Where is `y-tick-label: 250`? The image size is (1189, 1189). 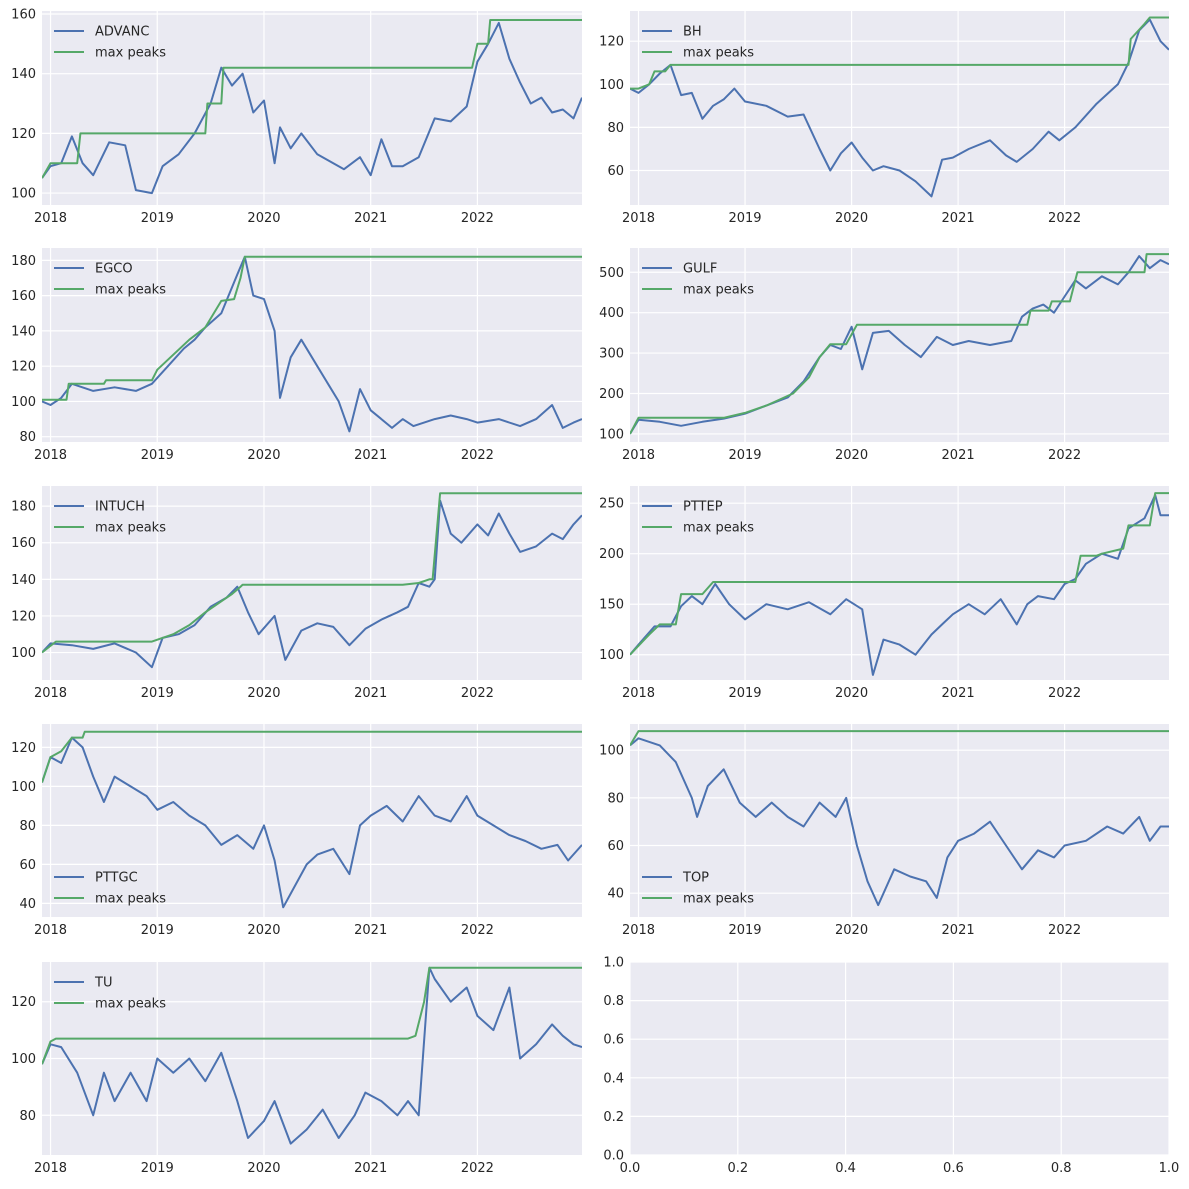 y-tick-label: 250 is located at coordinates (611, 504).